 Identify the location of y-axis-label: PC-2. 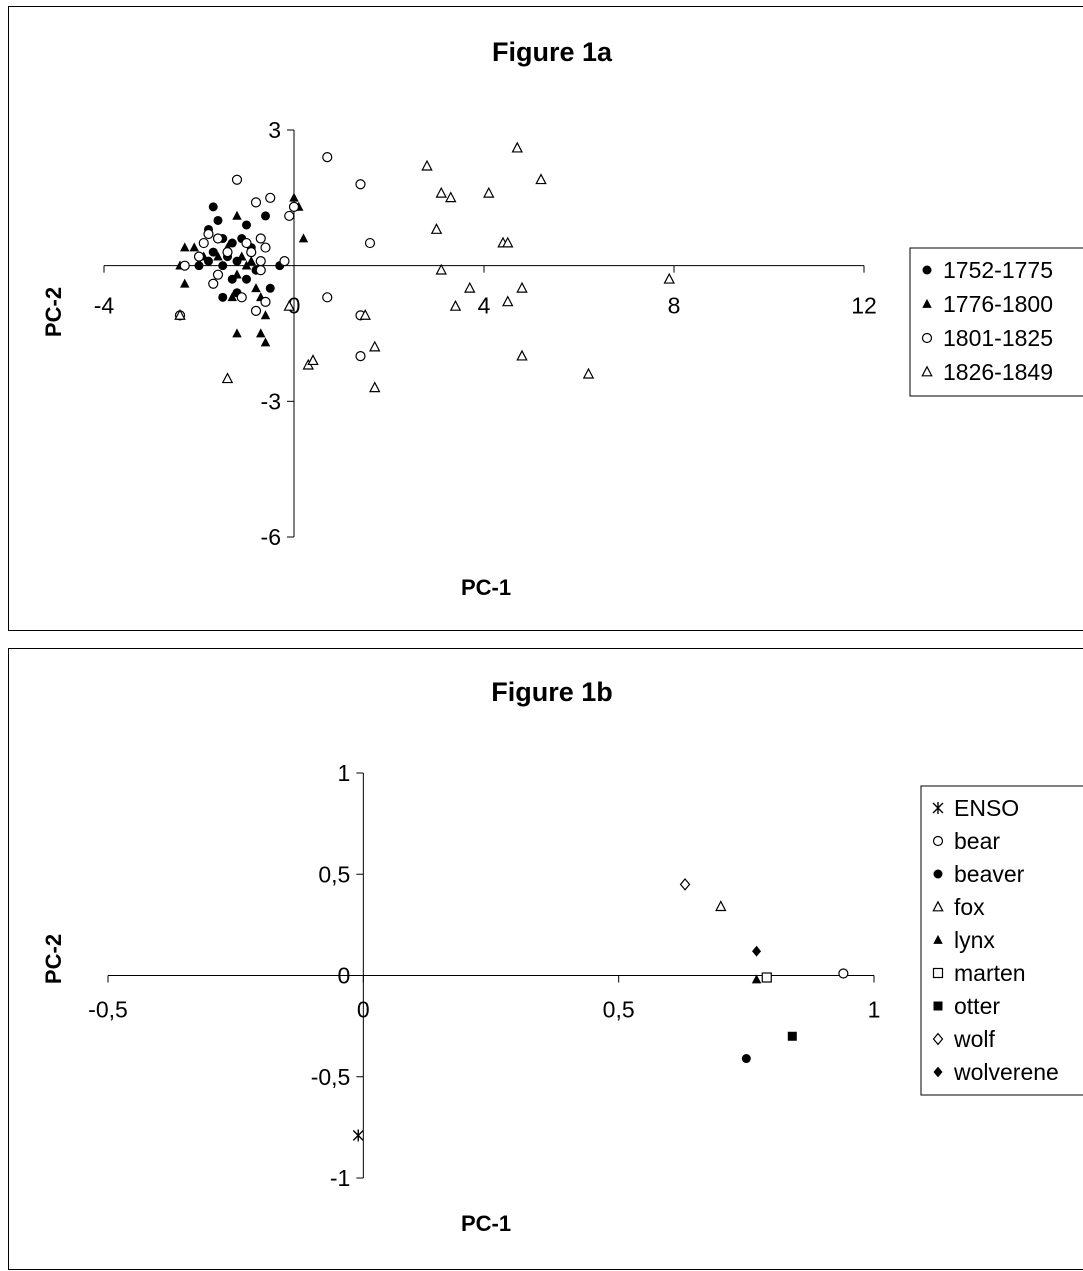
(53, 959).